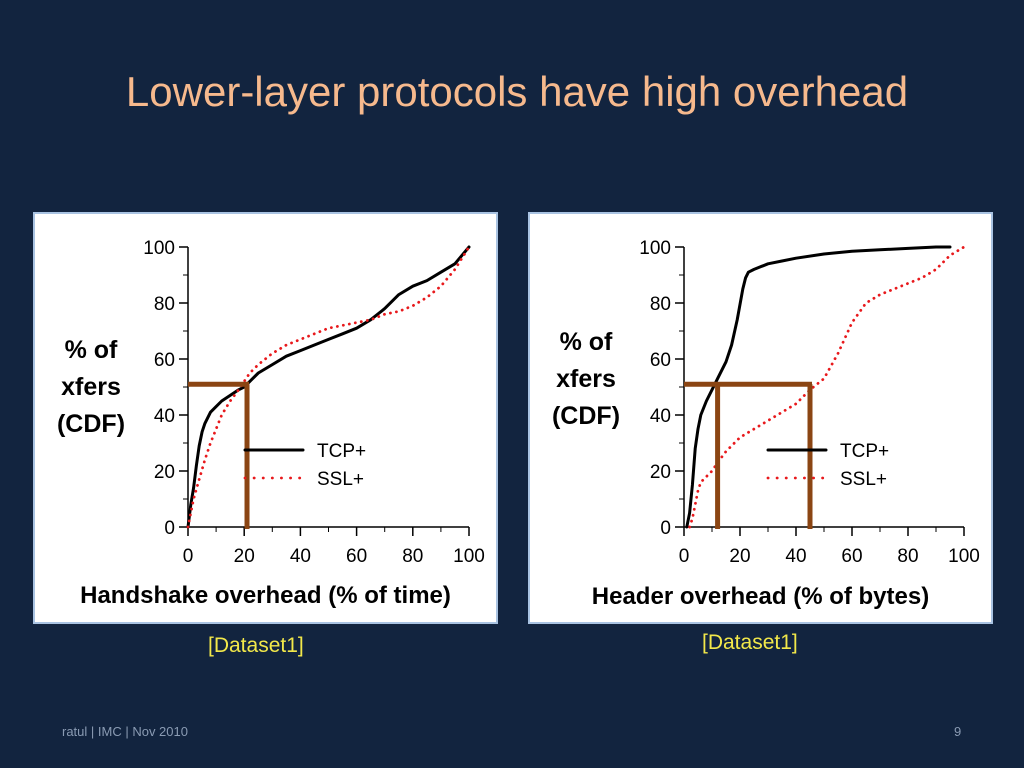  I want to click on slide-number: 9, so click(958, 731).